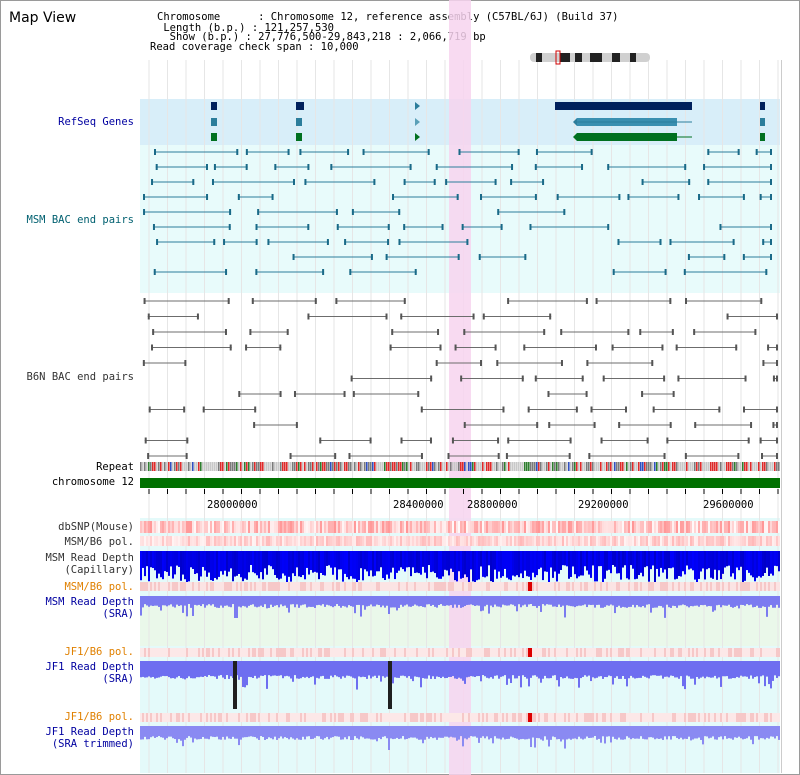  What do you see at coordinates (89, 732) in the screenshot?
I see `jf1-read-depth-trimmed-label: JF1 Read Depth` at bounding box center [89, 732].